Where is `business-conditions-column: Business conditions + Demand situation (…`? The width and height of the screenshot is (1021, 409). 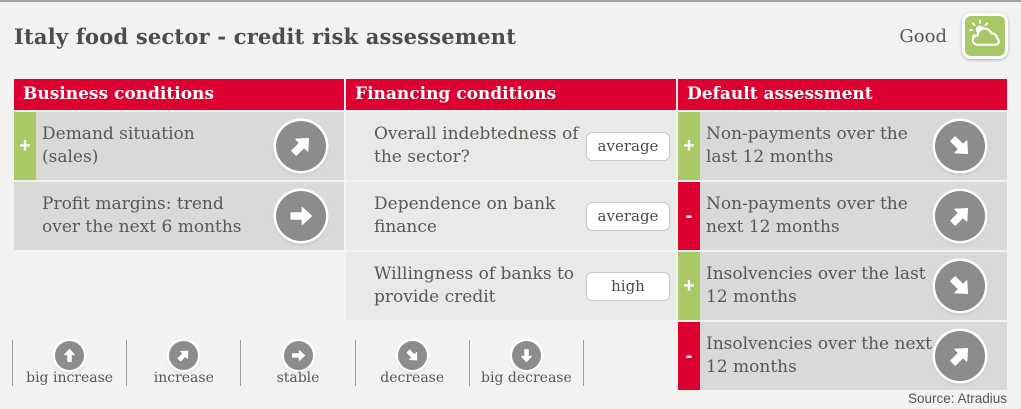 business-conditions-column: Business conditions + Demand situation (… is located at coordinates (179, 165).